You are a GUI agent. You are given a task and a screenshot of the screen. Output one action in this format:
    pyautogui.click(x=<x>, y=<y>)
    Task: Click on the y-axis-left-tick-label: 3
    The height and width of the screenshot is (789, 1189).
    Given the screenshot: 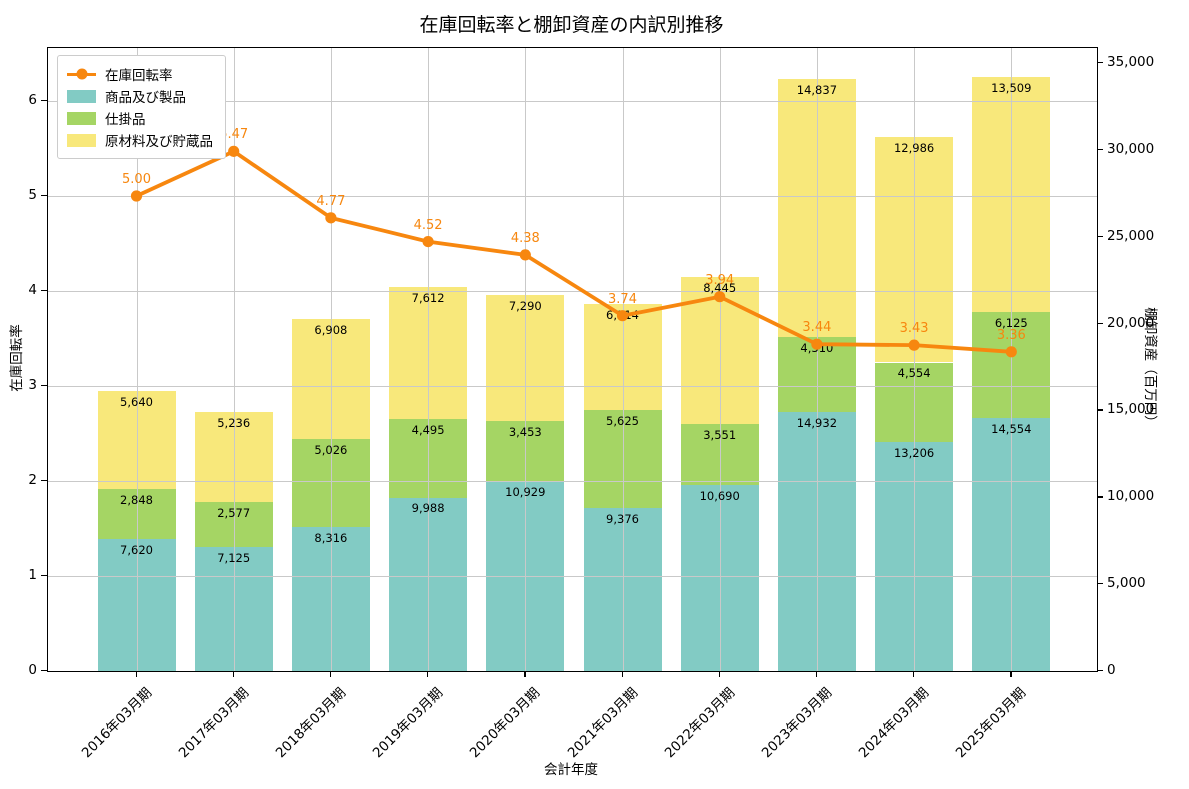 What is the action you would take?
    pyautogui.click(x=32, y=385)
    